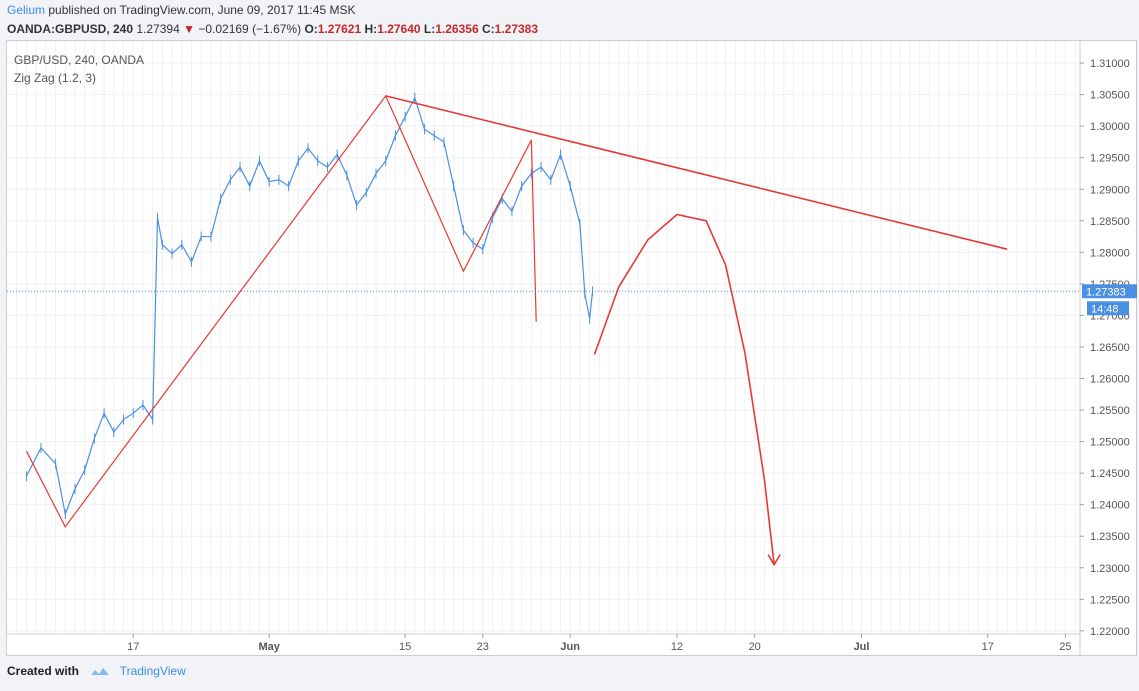 The height and width of the screenshot is (691, 1139). What do you see at coordinates (755, 647) in the screenshot?
I see `x-tick-label: 20` at bounding box center [755, 647].